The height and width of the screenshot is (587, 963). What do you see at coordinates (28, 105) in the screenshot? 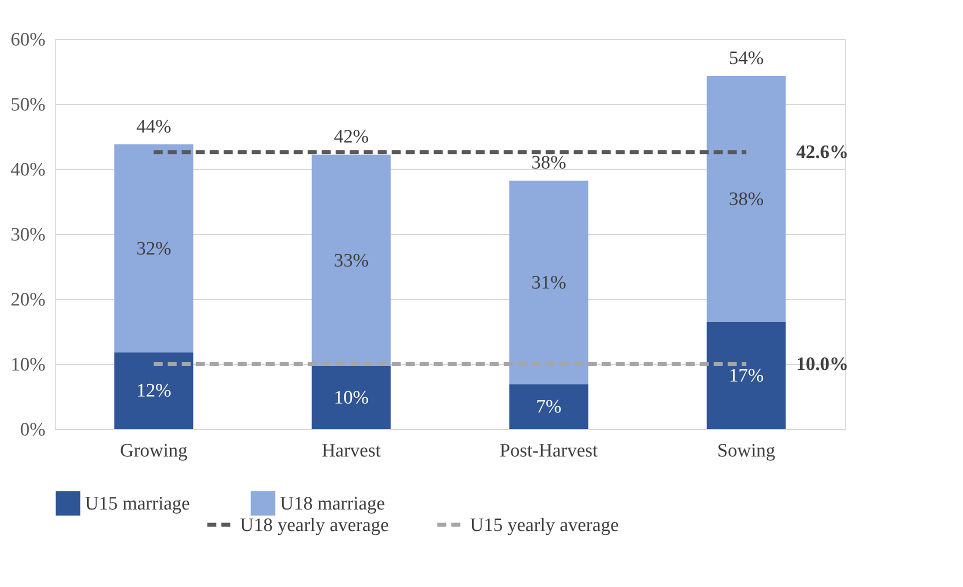
I see `y-tick-label: 50%` at bounding box center [28, 105].